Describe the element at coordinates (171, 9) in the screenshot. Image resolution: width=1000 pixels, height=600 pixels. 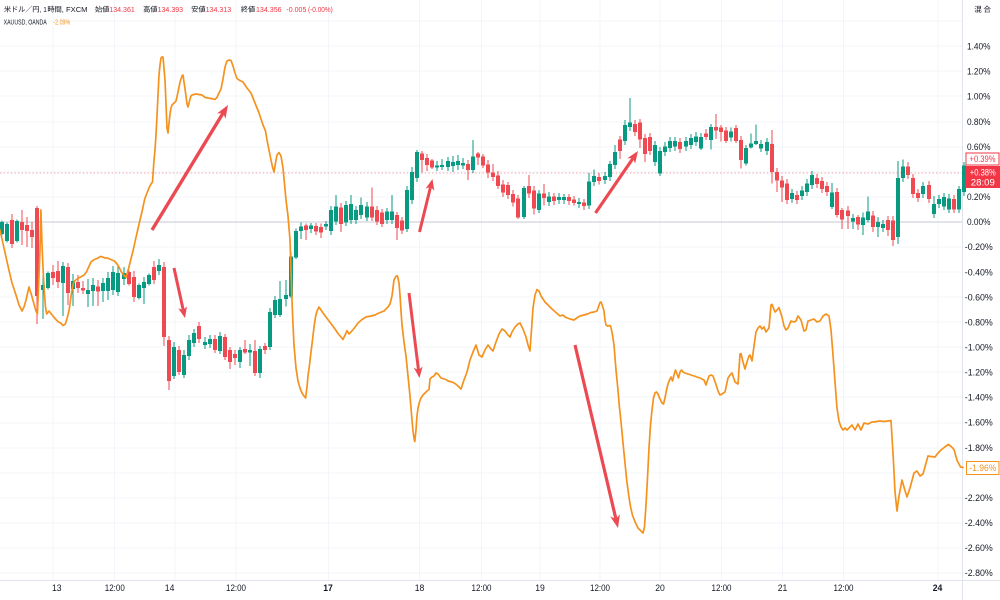
I see `svg-text: 134.393` at that location.